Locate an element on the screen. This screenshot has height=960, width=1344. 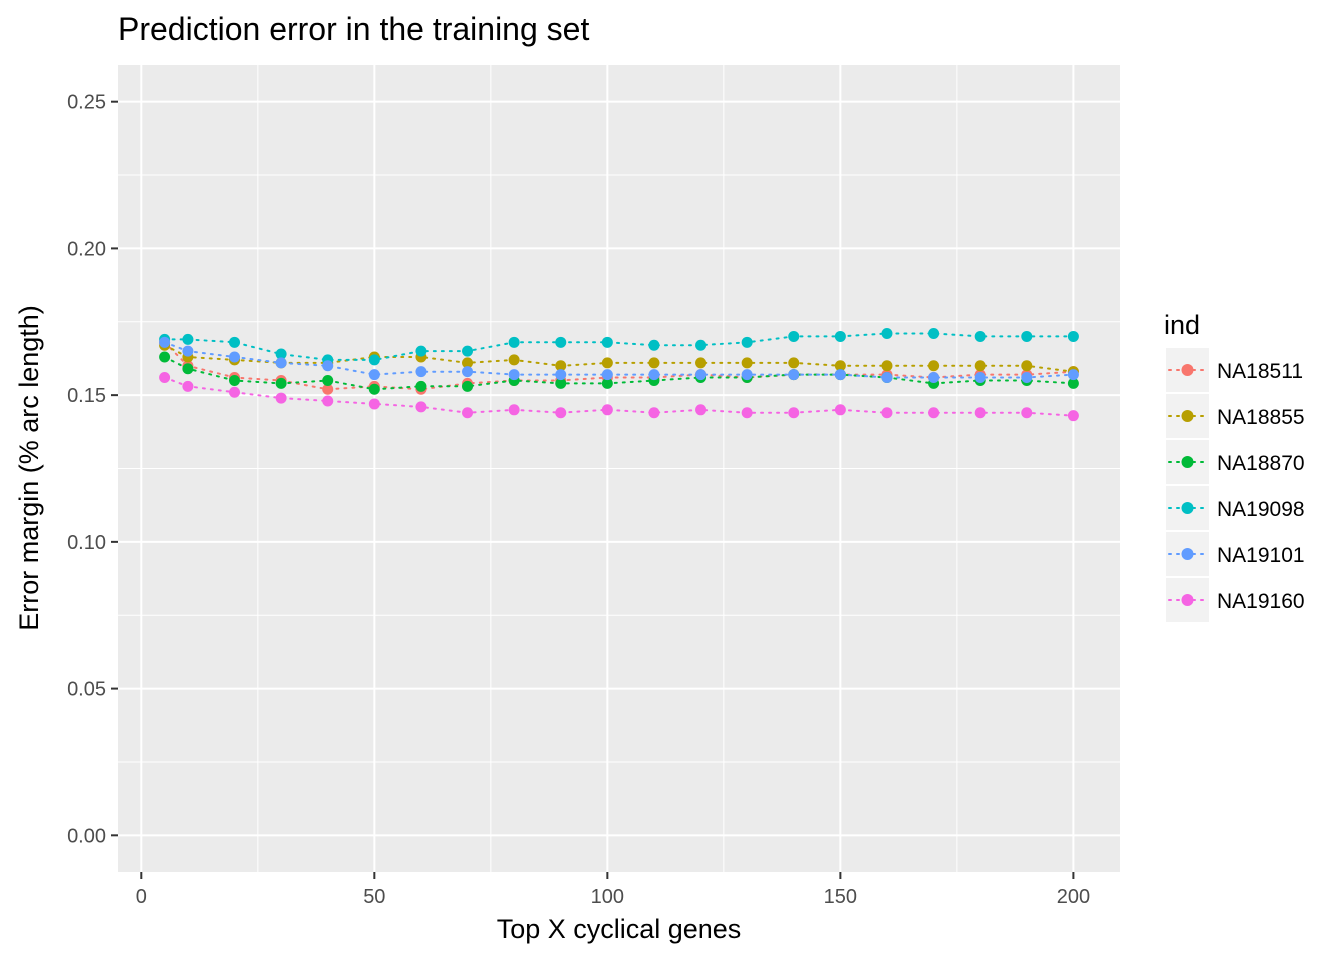
legend-item-NA19160: NA19160 is located at coordinates (1235, 600).